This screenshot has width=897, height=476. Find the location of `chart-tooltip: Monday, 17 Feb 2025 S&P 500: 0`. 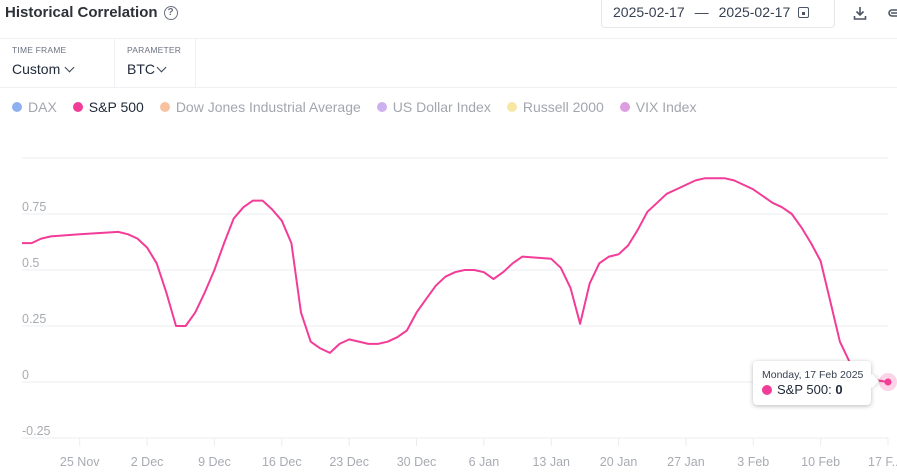

chart-tooltip: Monday, 17 Feb 2025 S&P 500: 0 is located at coordinates (812, 383).